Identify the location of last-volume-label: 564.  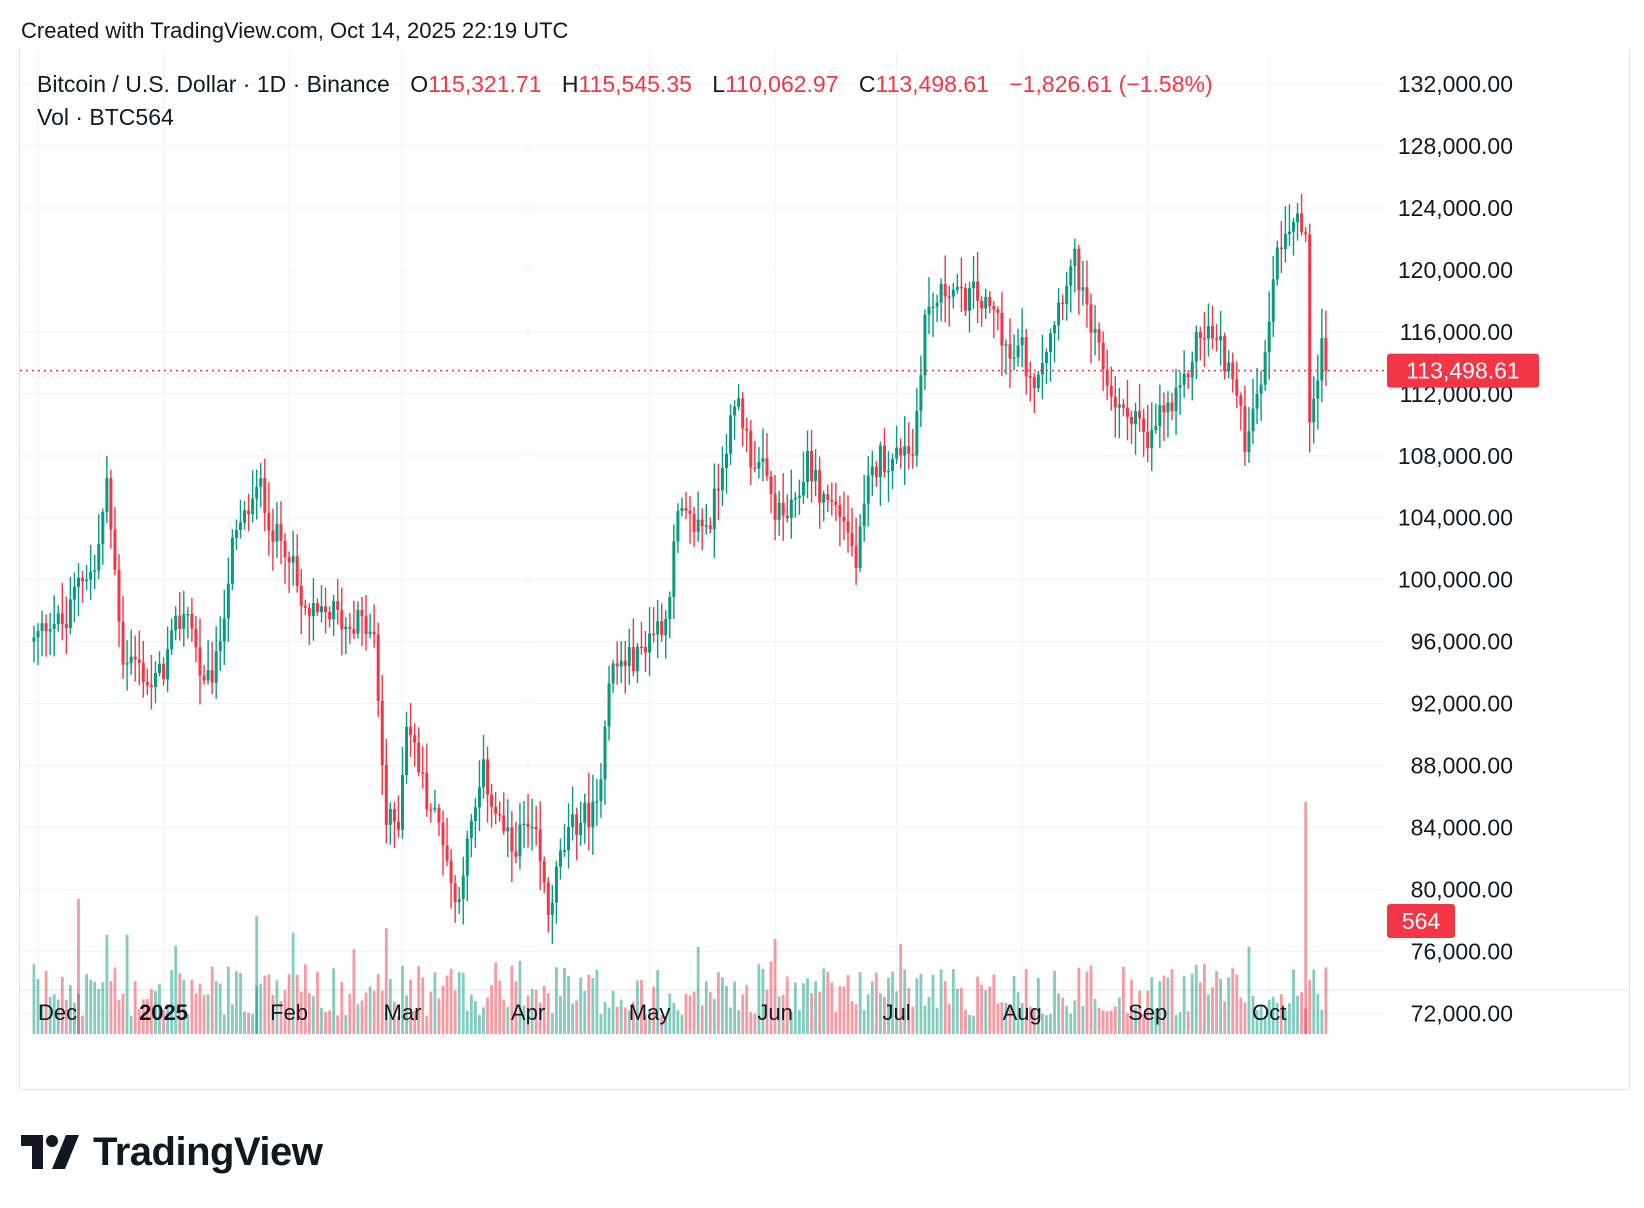
(1421, 921).